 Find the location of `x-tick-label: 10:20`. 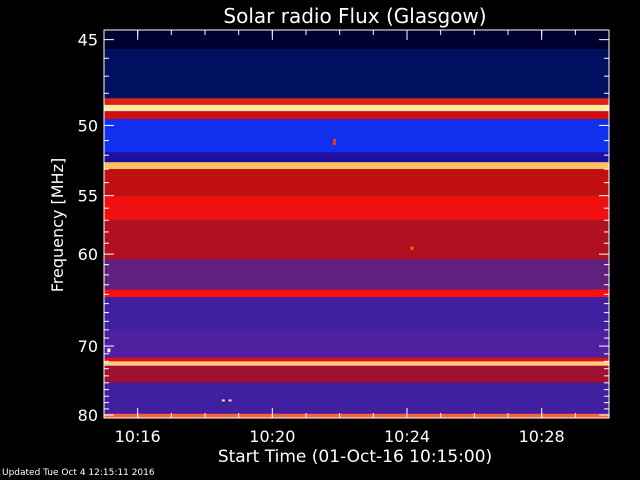

x-tick-label: 10:20 is located at coordinates (272, 436).